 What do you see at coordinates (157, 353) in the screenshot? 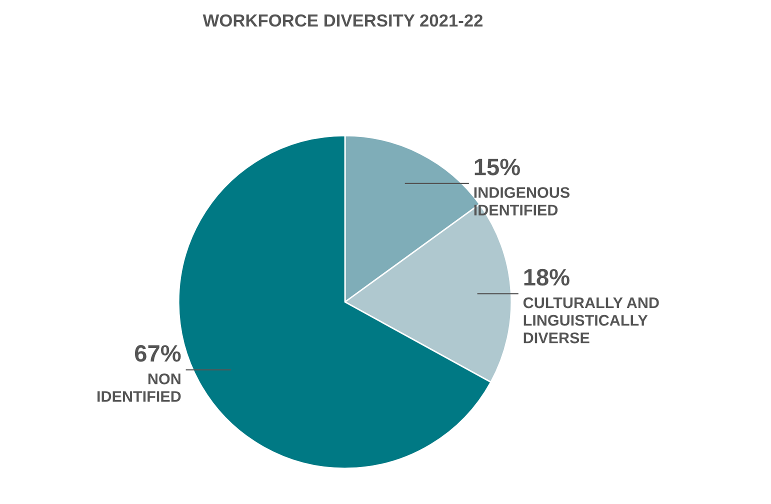
I see `data-label: 67%` at bounding box center [157, 353].